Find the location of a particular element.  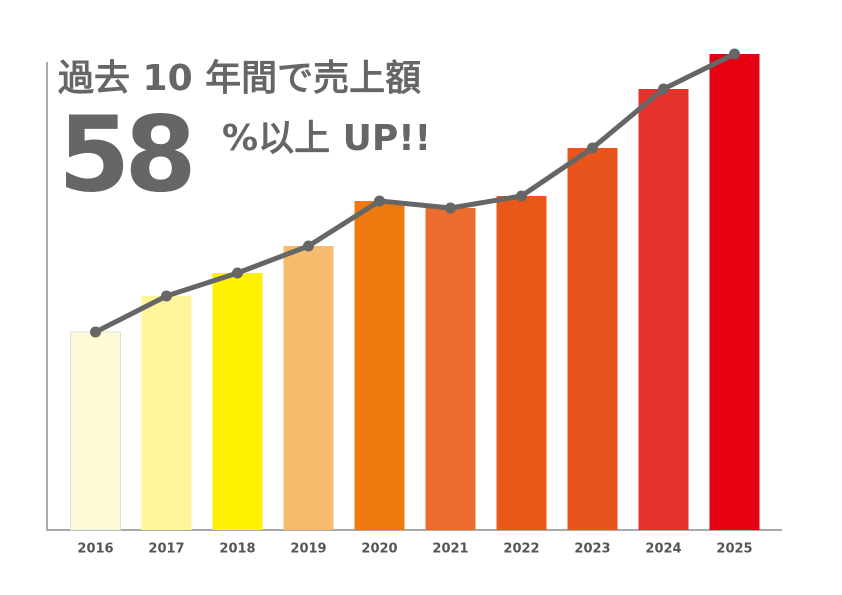

x-tick-label: 2017 is located at coordinates (166, 549).